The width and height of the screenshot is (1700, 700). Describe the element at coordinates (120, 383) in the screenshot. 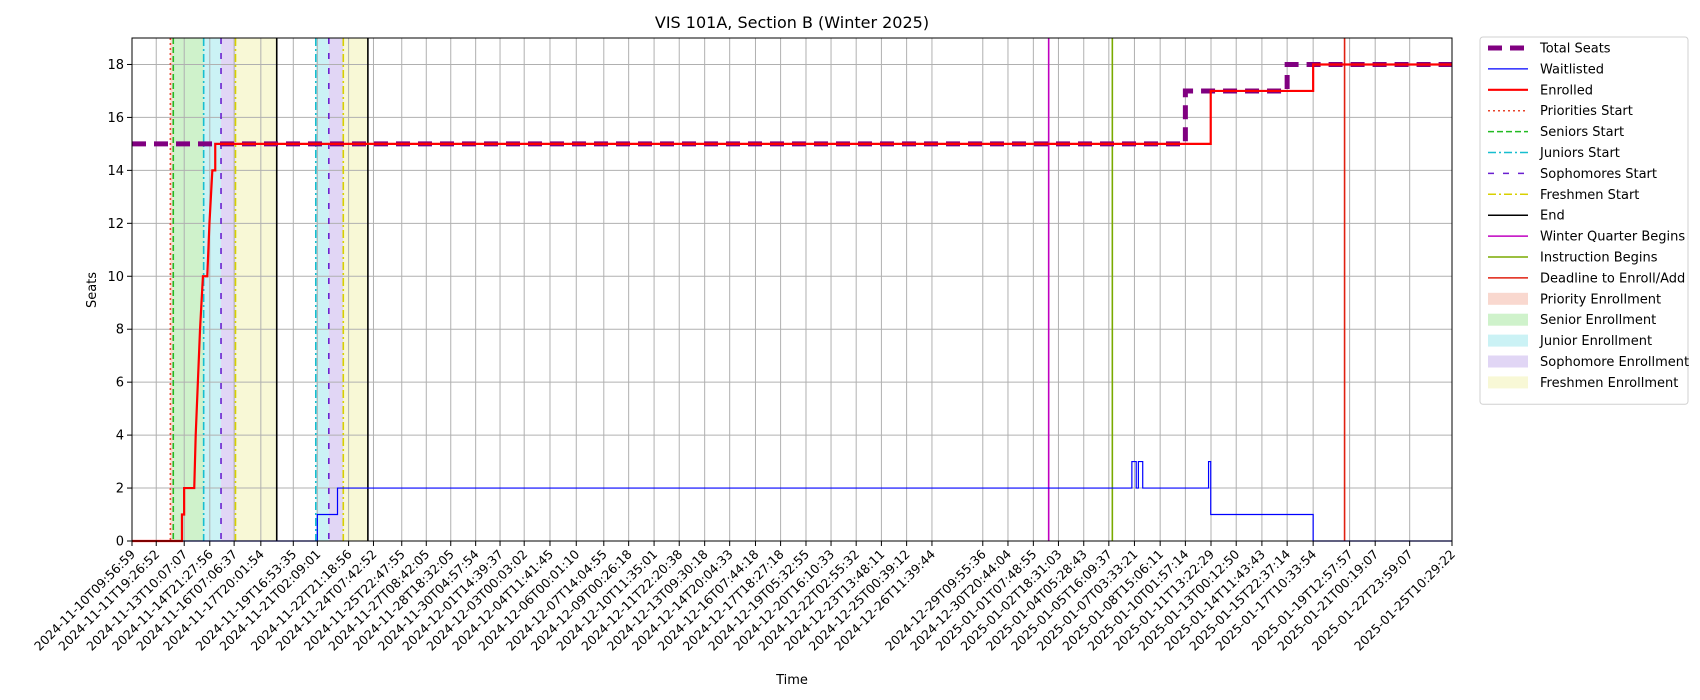

I see `y-tick-label: 6` at that location.